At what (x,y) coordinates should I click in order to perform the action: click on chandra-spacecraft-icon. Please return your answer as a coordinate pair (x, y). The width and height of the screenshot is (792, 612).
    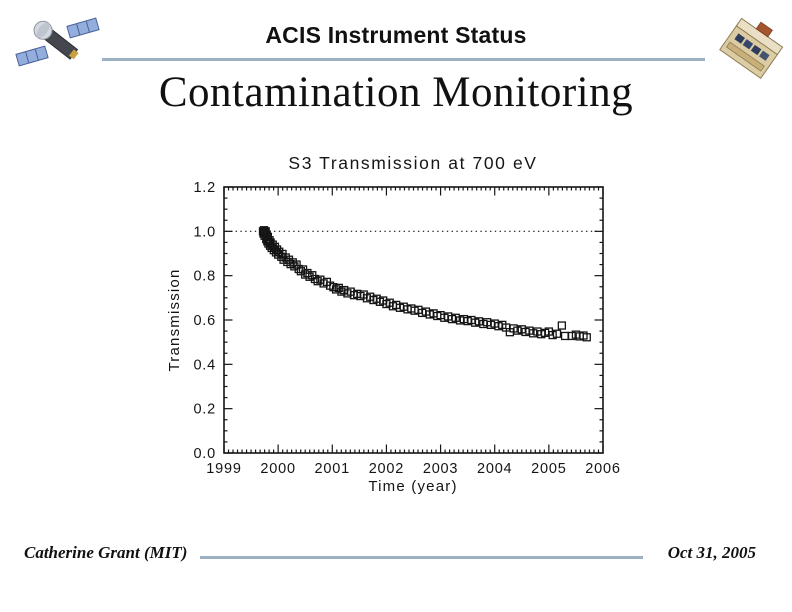
    Looking at the image, I should click on (57, 42).